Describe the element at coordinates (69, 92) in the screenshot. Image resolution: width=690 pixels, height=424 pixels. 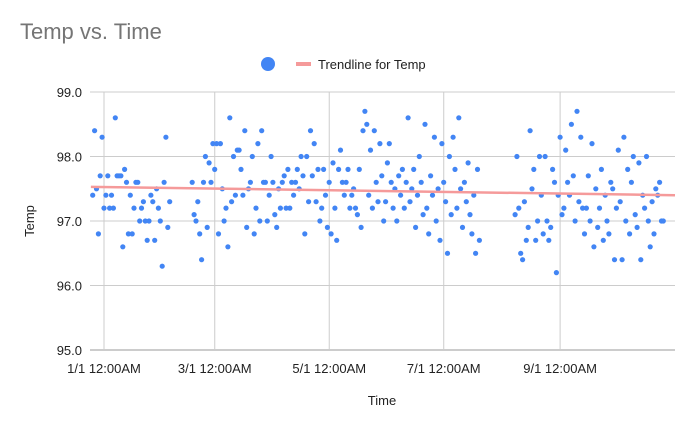
I see `y-tick-label: 99.0` at that location.